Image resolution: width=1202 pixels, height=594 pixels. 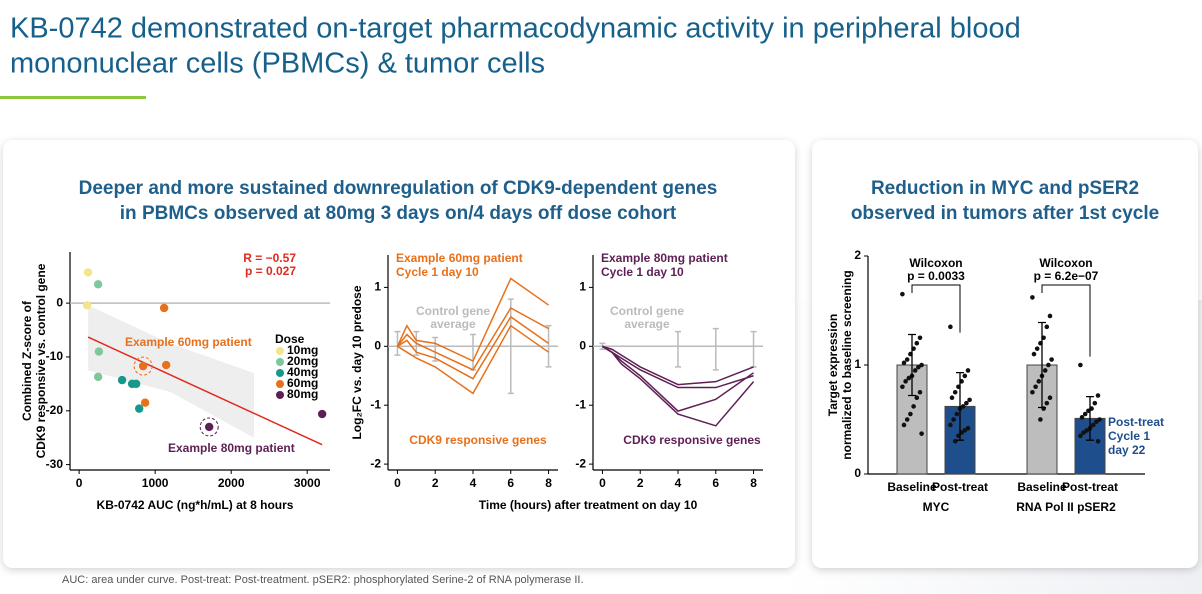 What do you see at coordinates (847, 364) in the screenshot?
I see `y-axis-label: normalized to baseline screening` at bounding box center [847, 364].